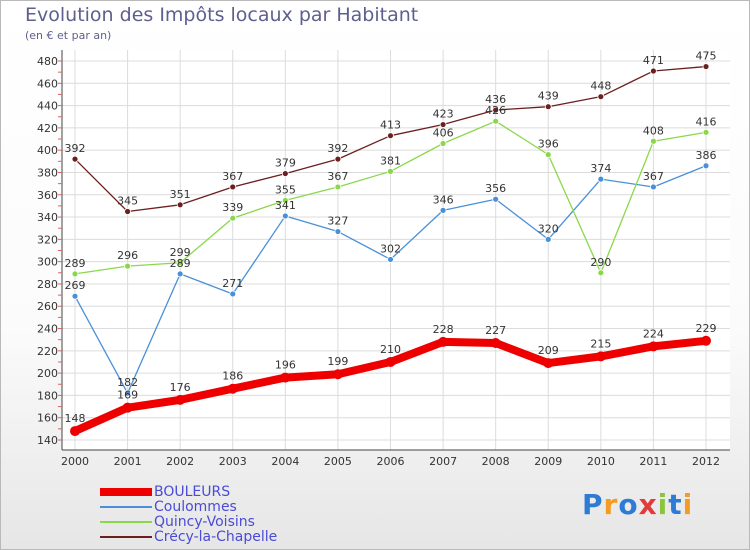 This screenshot has height=550, width=750. Describe the element at coordinates (443, 329) in the screenshot. I see `data-label: 228` at that location.